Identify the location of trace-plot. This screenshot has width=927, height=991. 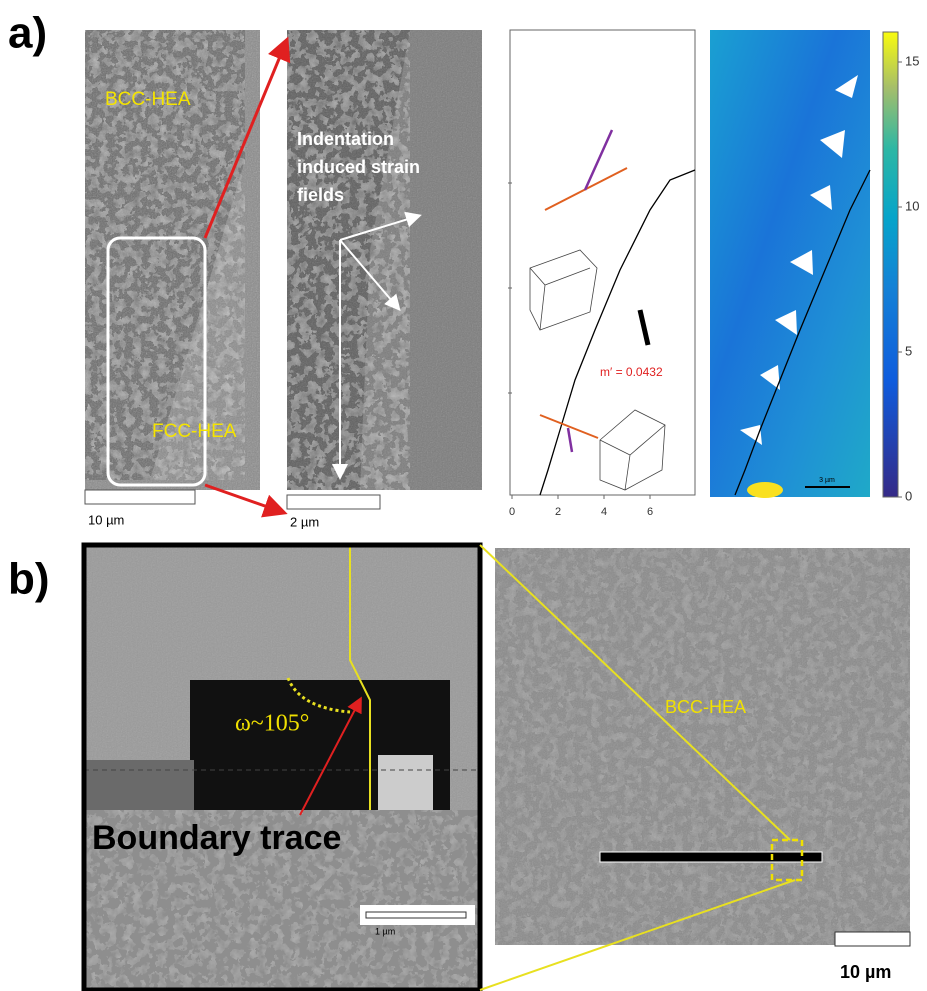
(602, 262).